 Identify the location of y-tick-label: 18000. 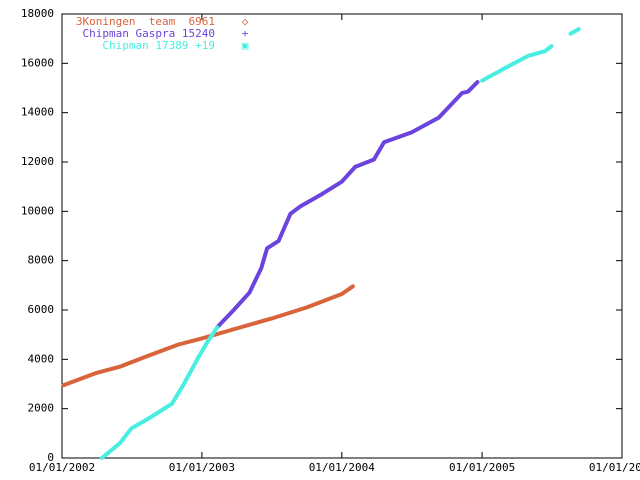
(37, 13).